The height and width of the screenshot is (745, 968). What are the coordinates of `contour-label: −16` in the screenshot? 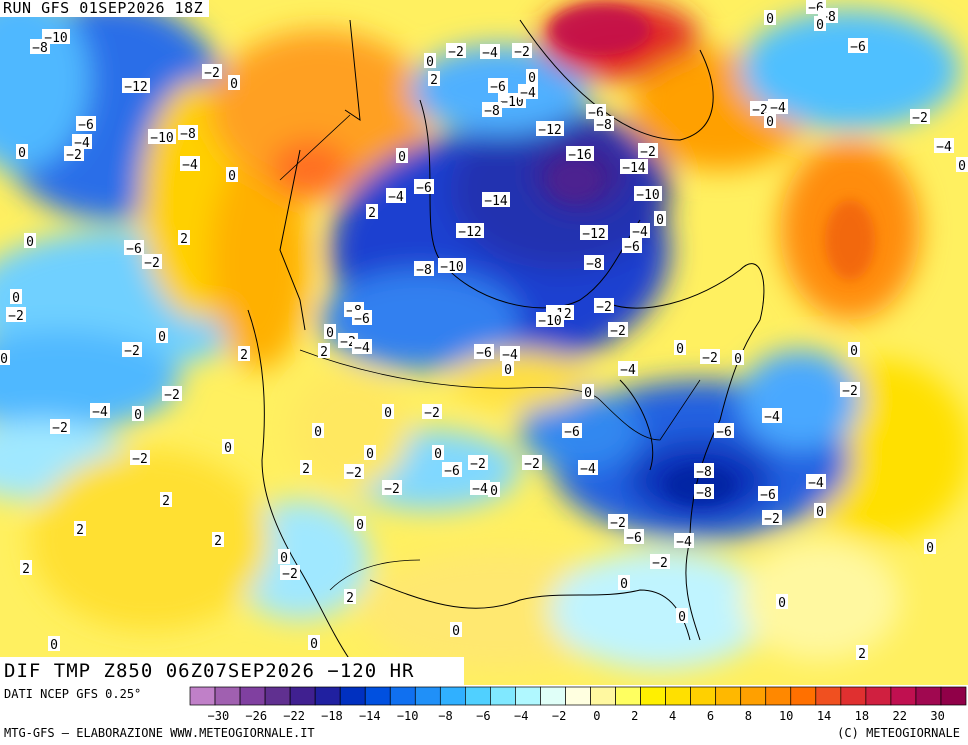 It's located at (580, 154).